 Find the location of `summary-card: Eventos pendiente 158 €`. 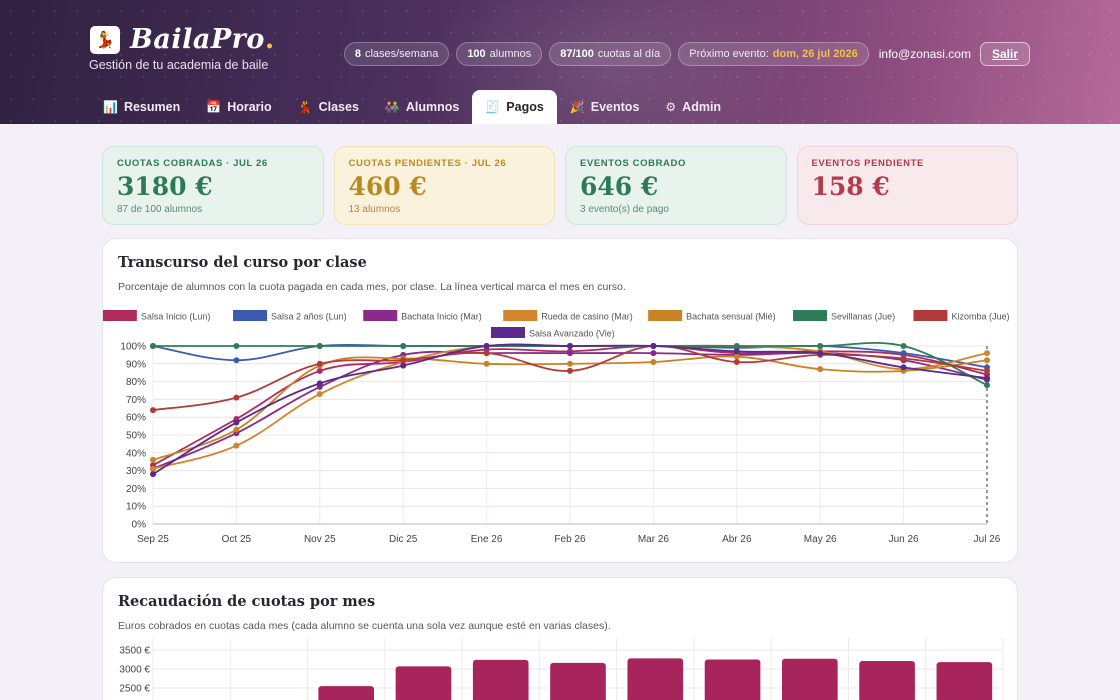

summary-card: Eventos pendiente 158 € is located at coordinates (907, 185).